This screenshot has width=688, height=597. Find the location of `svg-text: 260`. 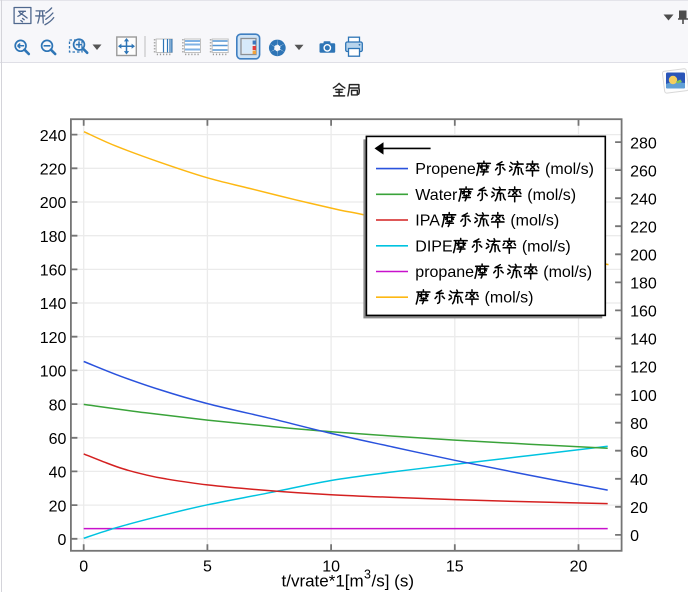

svg-text: 260 is located at coordinates (643, 171).